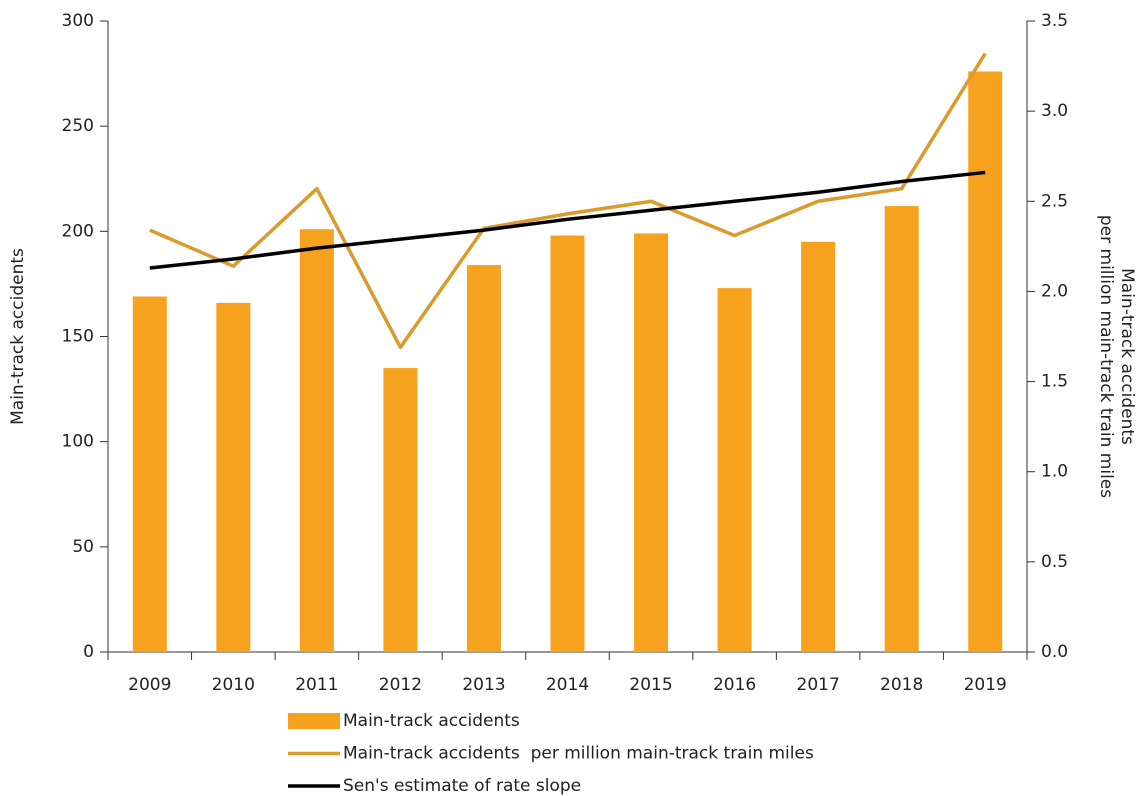  What do you see at coordinates (462, 786) in the screenshot?
I see `legend-label: Sen's estimate of rate slope` at bounding box center [462, 786].